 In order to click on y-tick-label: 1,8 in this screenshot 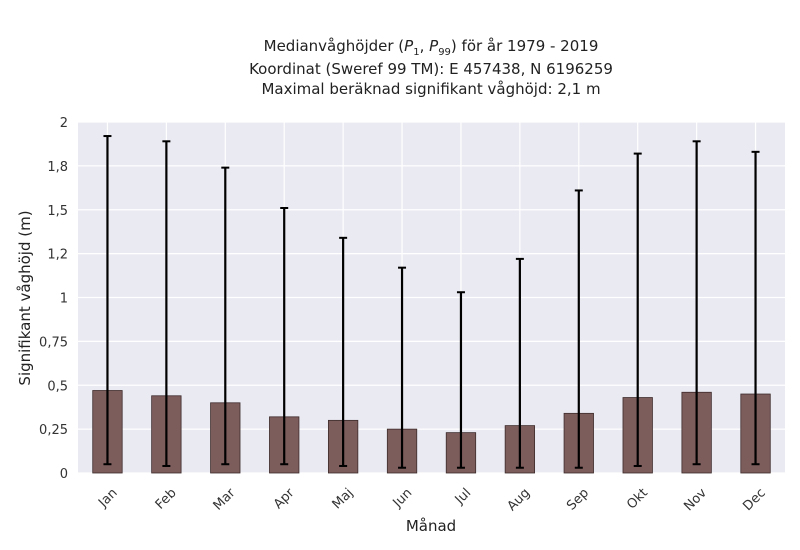, I will do `click(57, 167)`.